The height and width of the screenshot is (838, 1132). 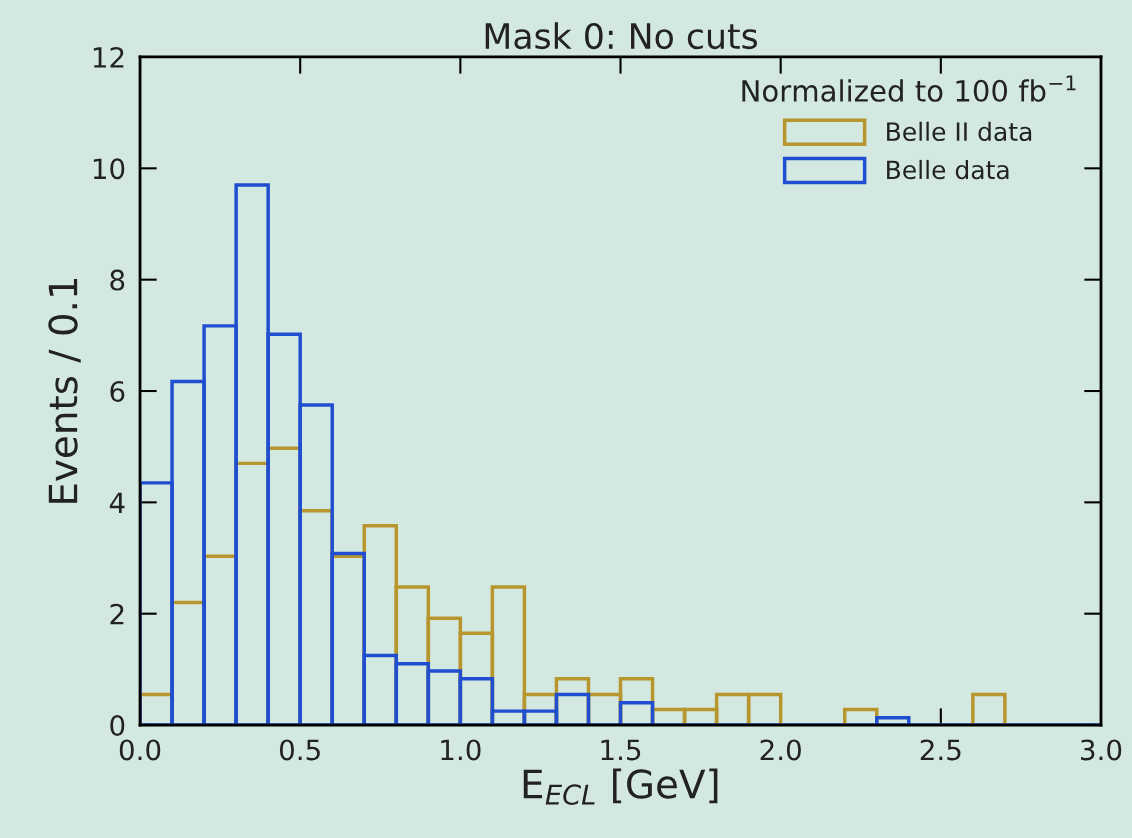 What do you see at coordinates (140, 750) in the screenshot?
I see `x-tick-label: 0.0` at bounding box center [140, 750].